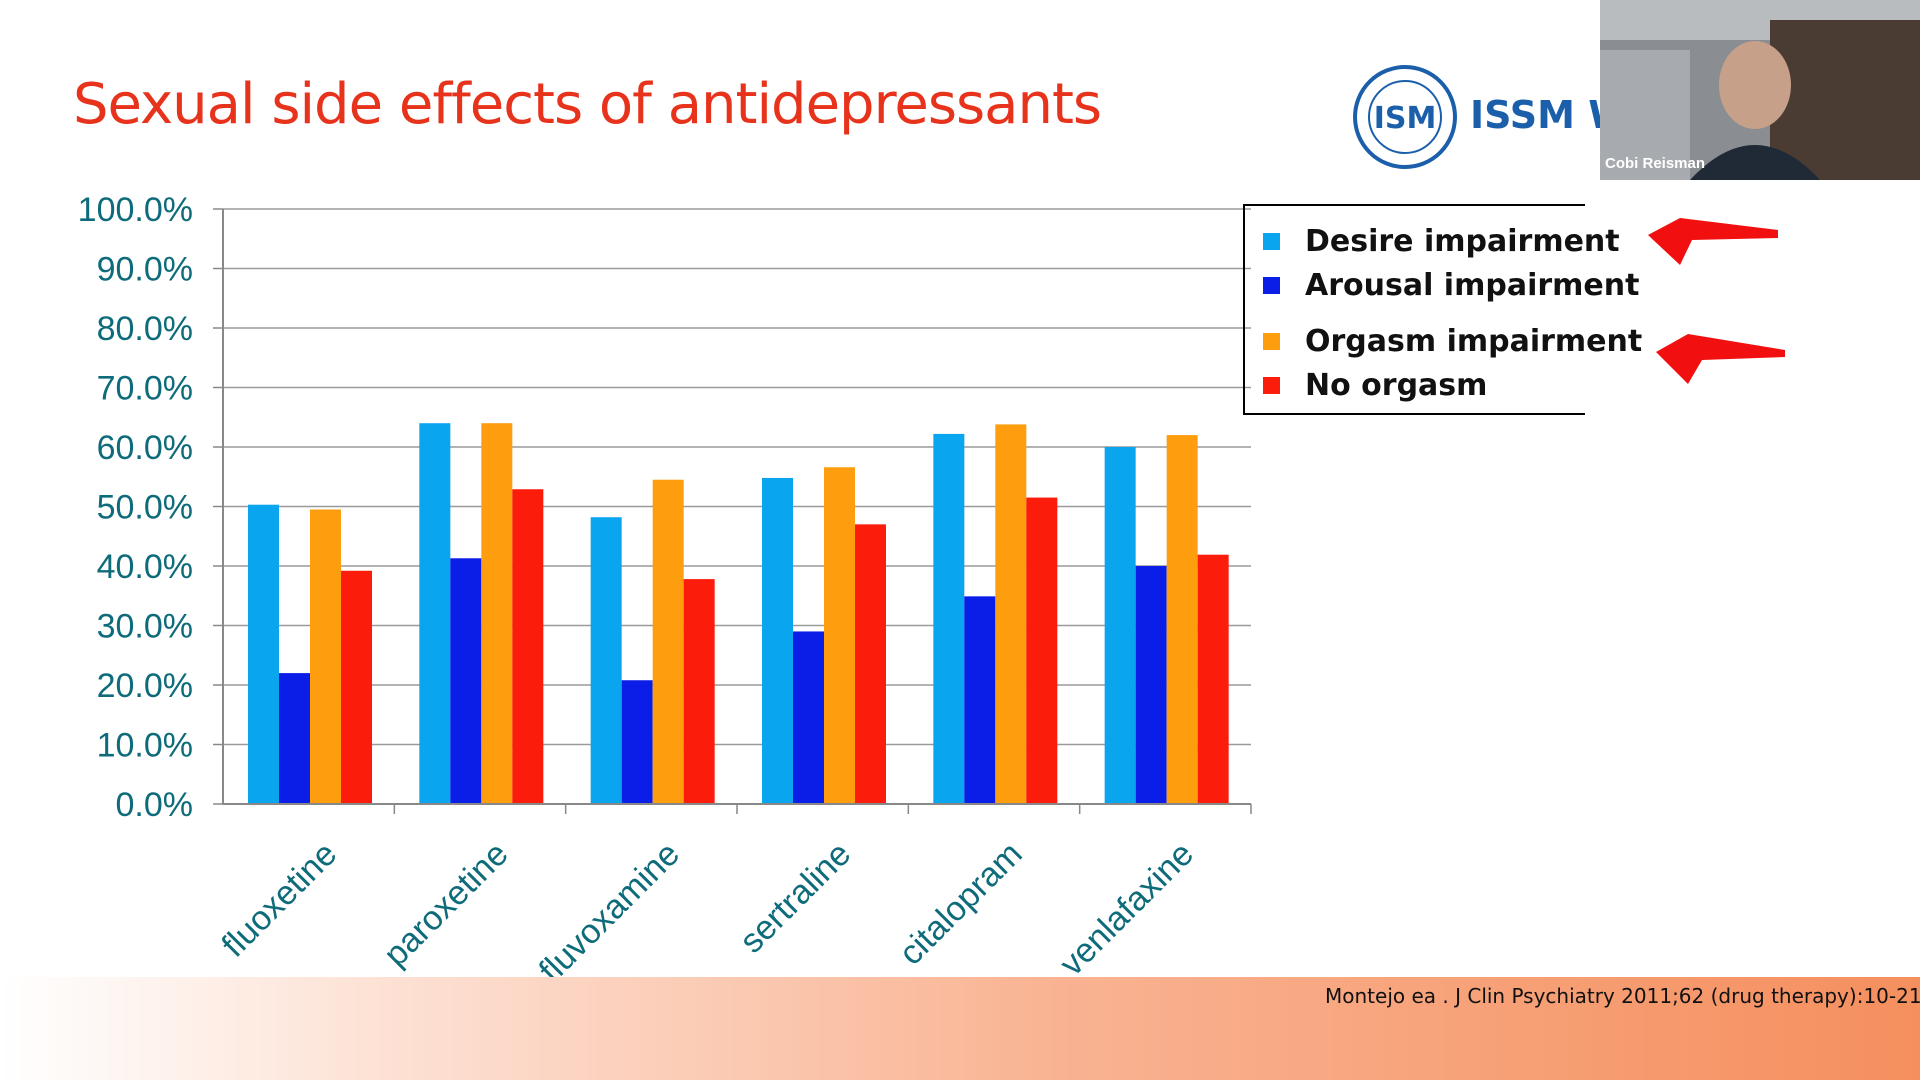 The height and width of the screenshot is (1080, 1920). I want to click on y-tick-label: 100.0%, so click(135, 210).